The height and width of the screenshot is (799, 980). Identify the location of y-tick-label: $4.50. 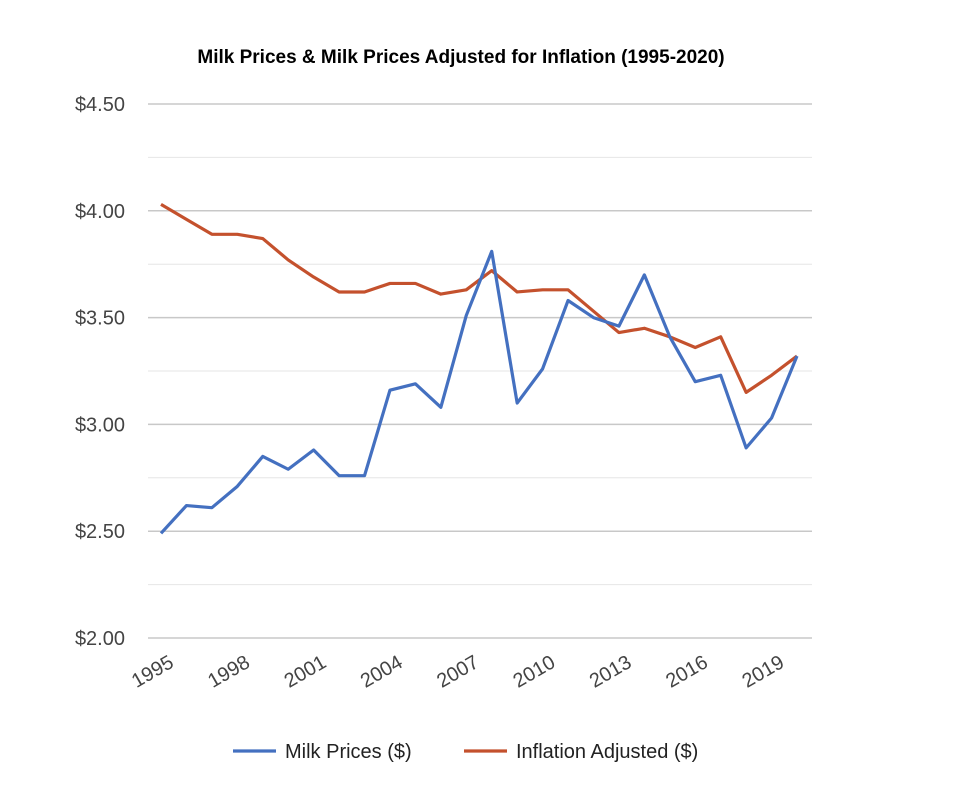
(100, 105).